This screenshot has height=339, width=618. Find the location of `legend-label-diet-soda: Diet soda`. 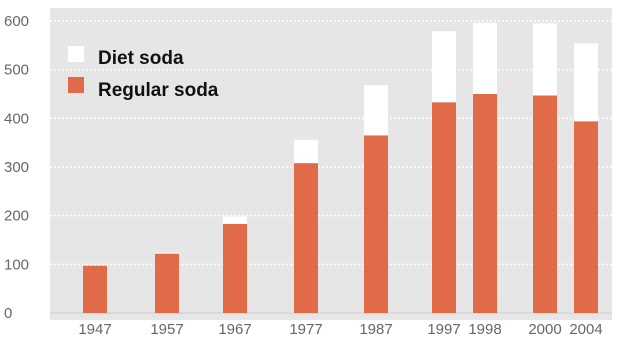

legend-label-diet-soda: Diet soda is located at coordinates (141, 58).